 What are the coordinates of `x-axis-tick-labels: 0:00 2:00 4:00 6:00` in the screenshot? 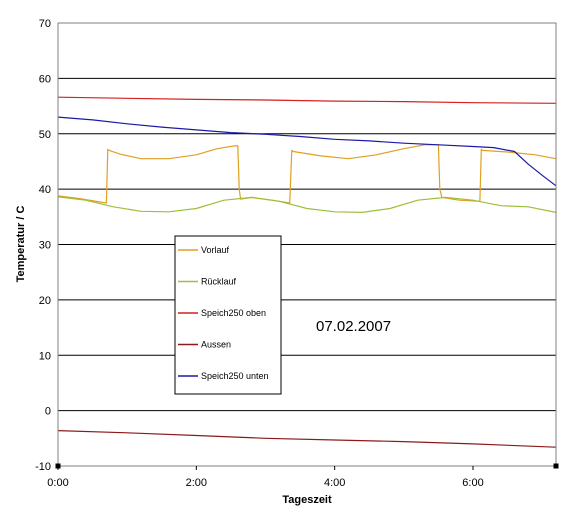 It's located at (303, 476).